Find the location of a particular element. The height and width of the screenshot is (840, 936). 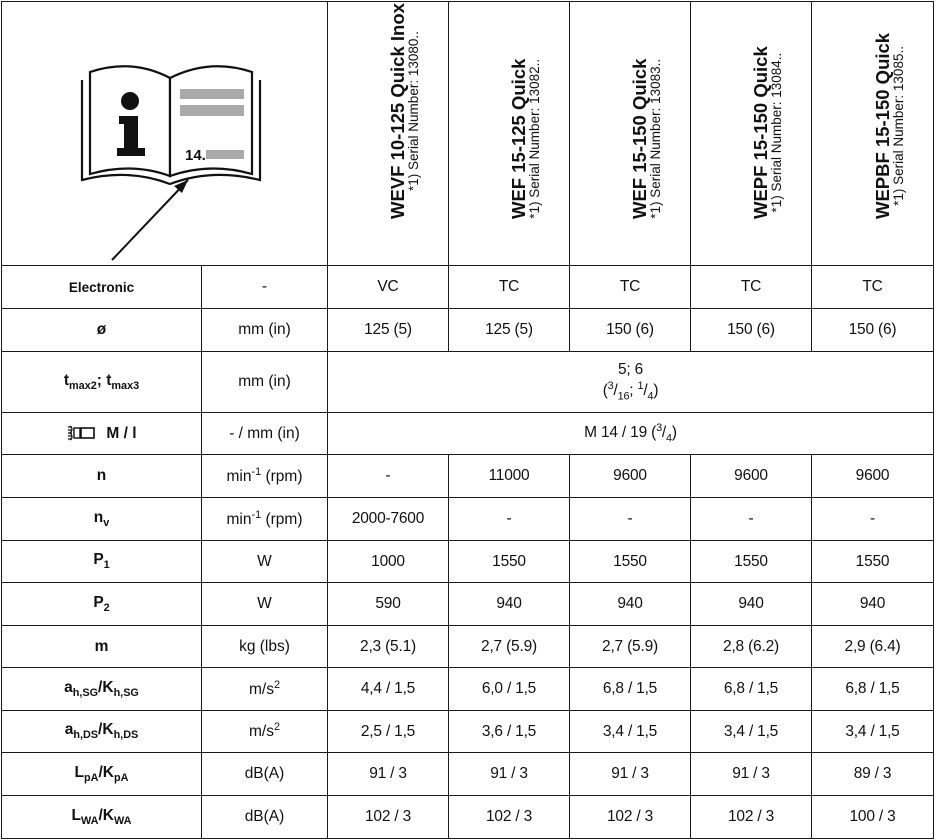

row-label: P2 is located at coordinates (101, 604).